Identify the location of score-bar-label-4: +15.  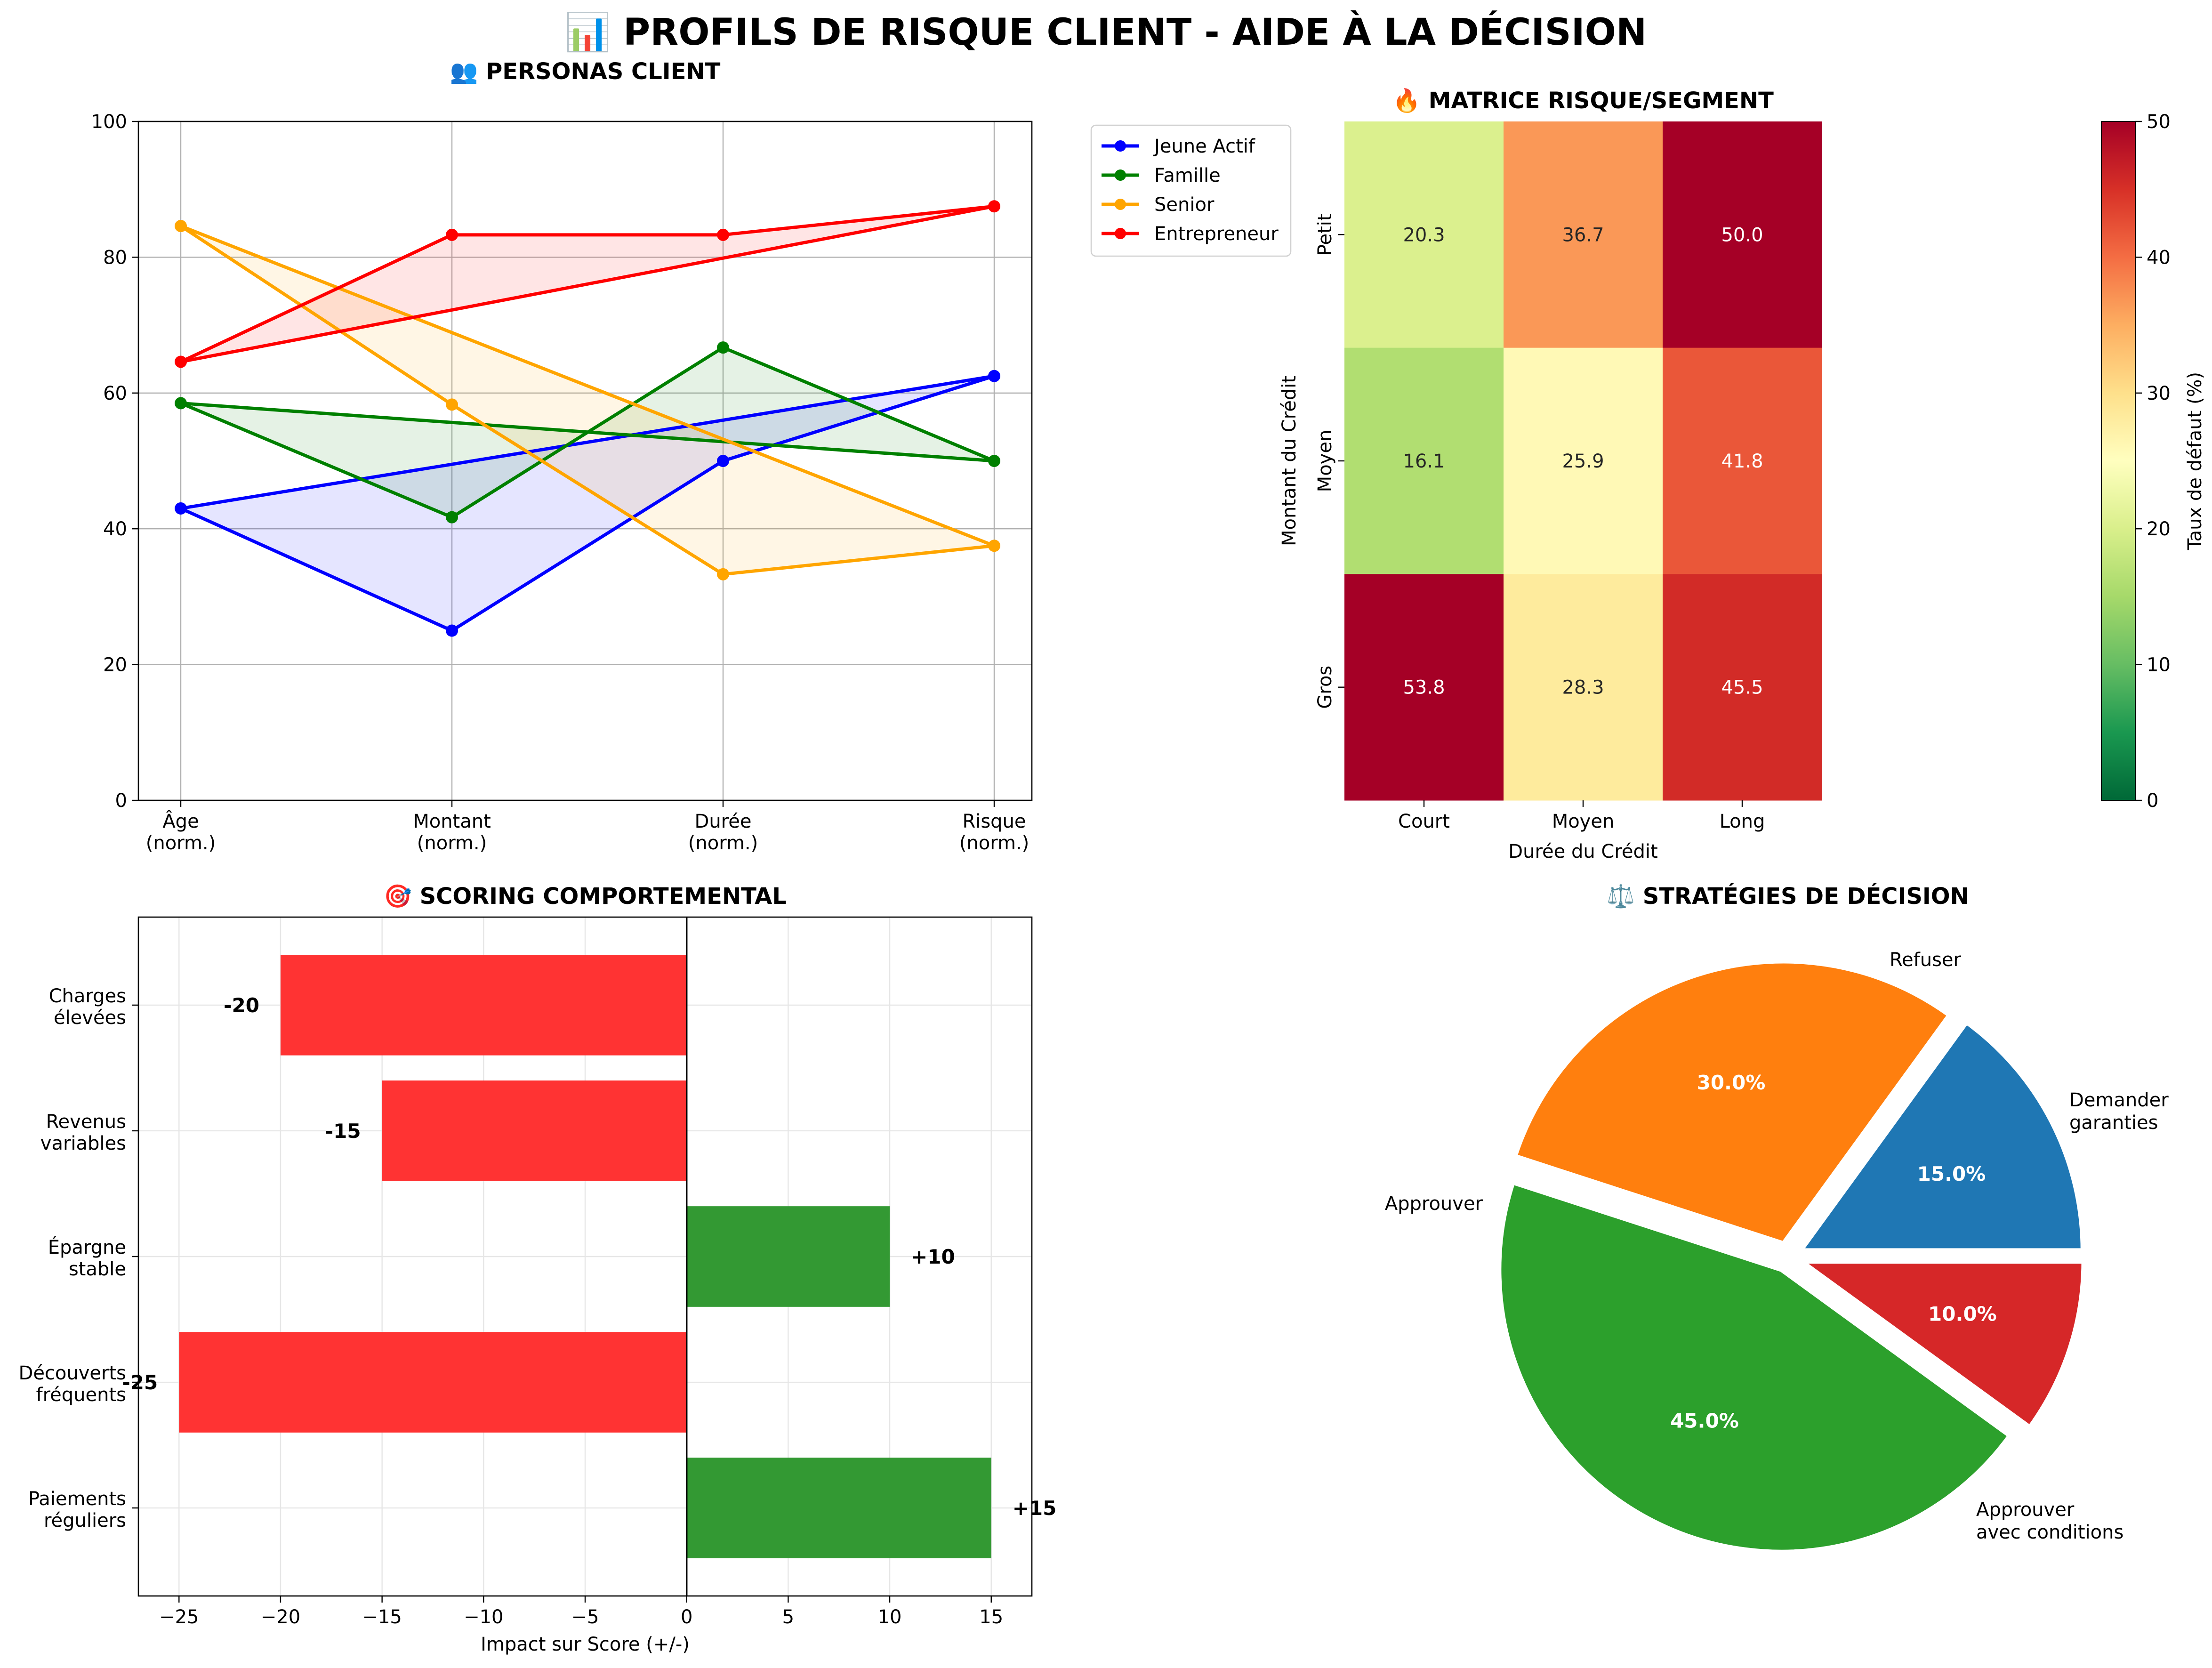
(1035, 1508).